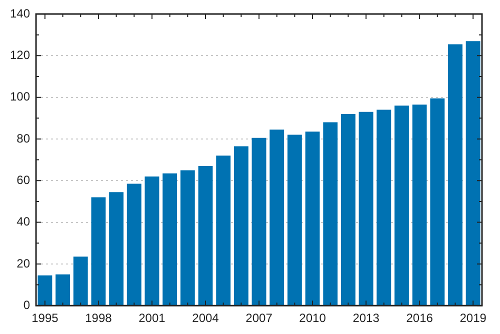 Image resolution: width=500 pixels, height=334 pixels. Describe the element at coordinates (20, 97) in the screenshot. I see `y-tick-label: 100` at that location.